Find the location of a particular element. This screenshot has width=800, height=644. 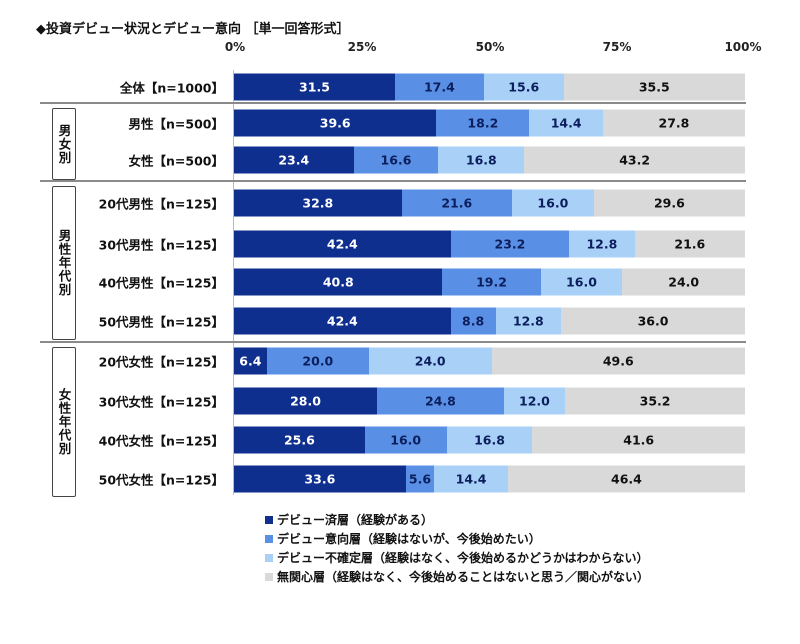

bar-segment-series-4: 46.4 is located at coordinates (626, 479).